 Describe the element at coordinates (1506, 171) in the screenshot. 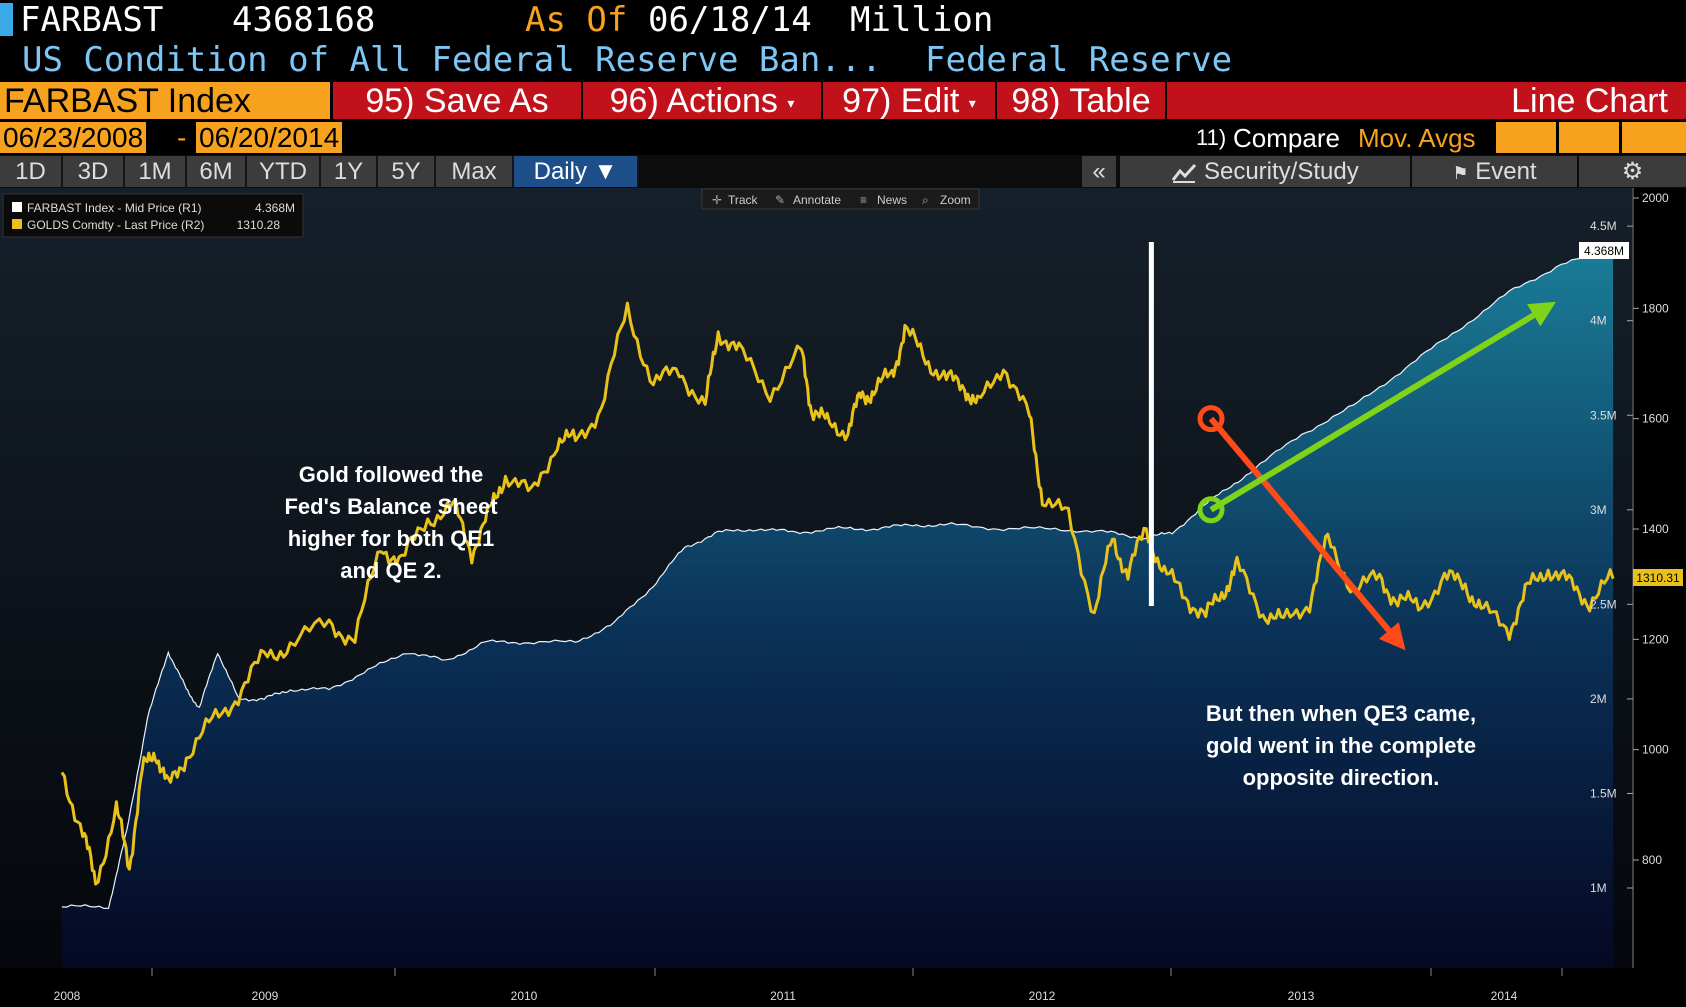

I see `event-label: Event` at that location.